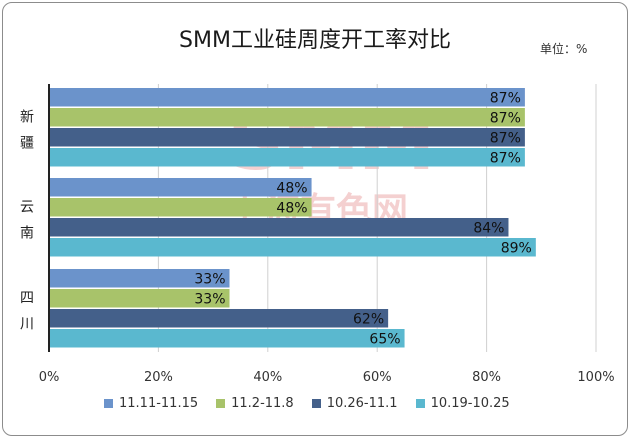  I want to click on category-label: 云, so click(27, 207).